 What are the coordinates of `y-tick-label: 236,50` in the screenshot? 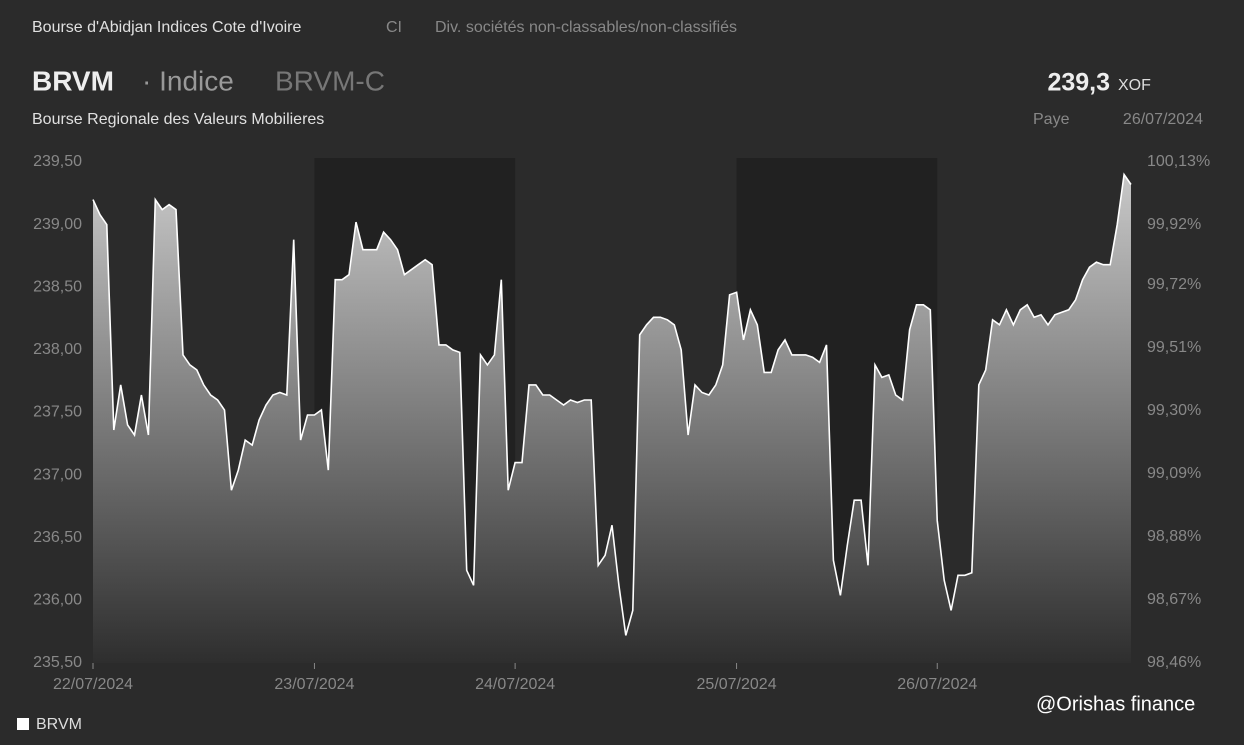 It's located at (57, 537).